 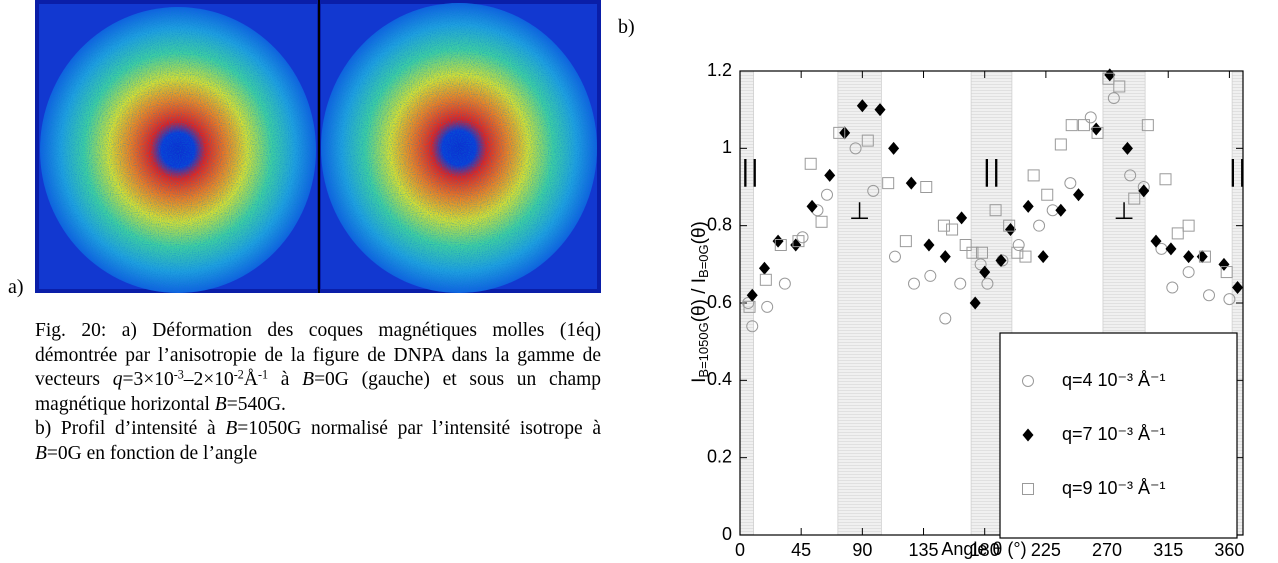 What do you see at coordinates (862, 550) in the screenshot?
I see `x-tick-label: 90` at bounding box center [862, 550].